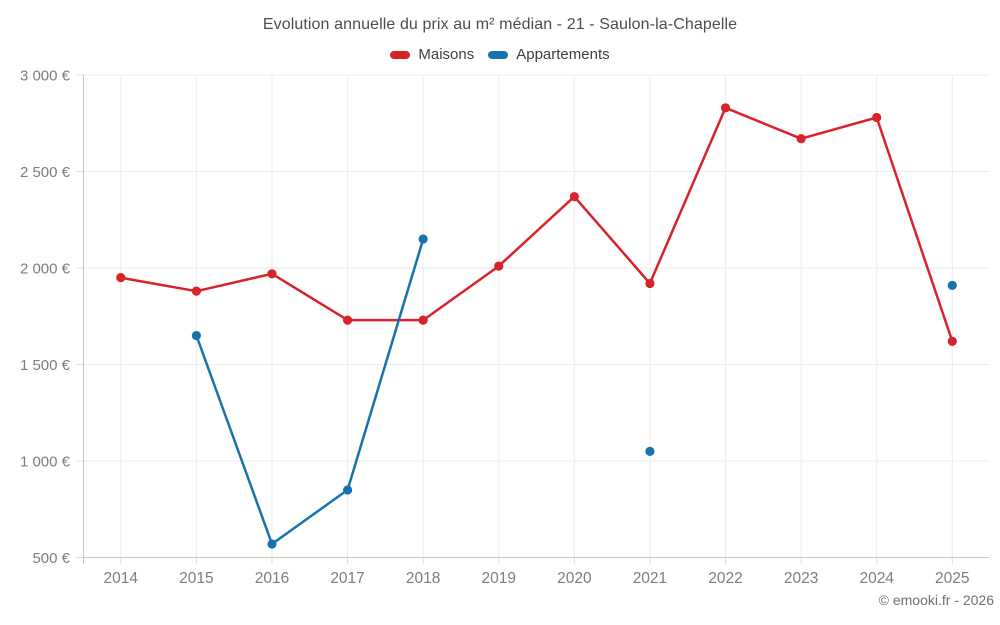  I want to click on legend-item-maisons: Maisons, so click(432, 54).